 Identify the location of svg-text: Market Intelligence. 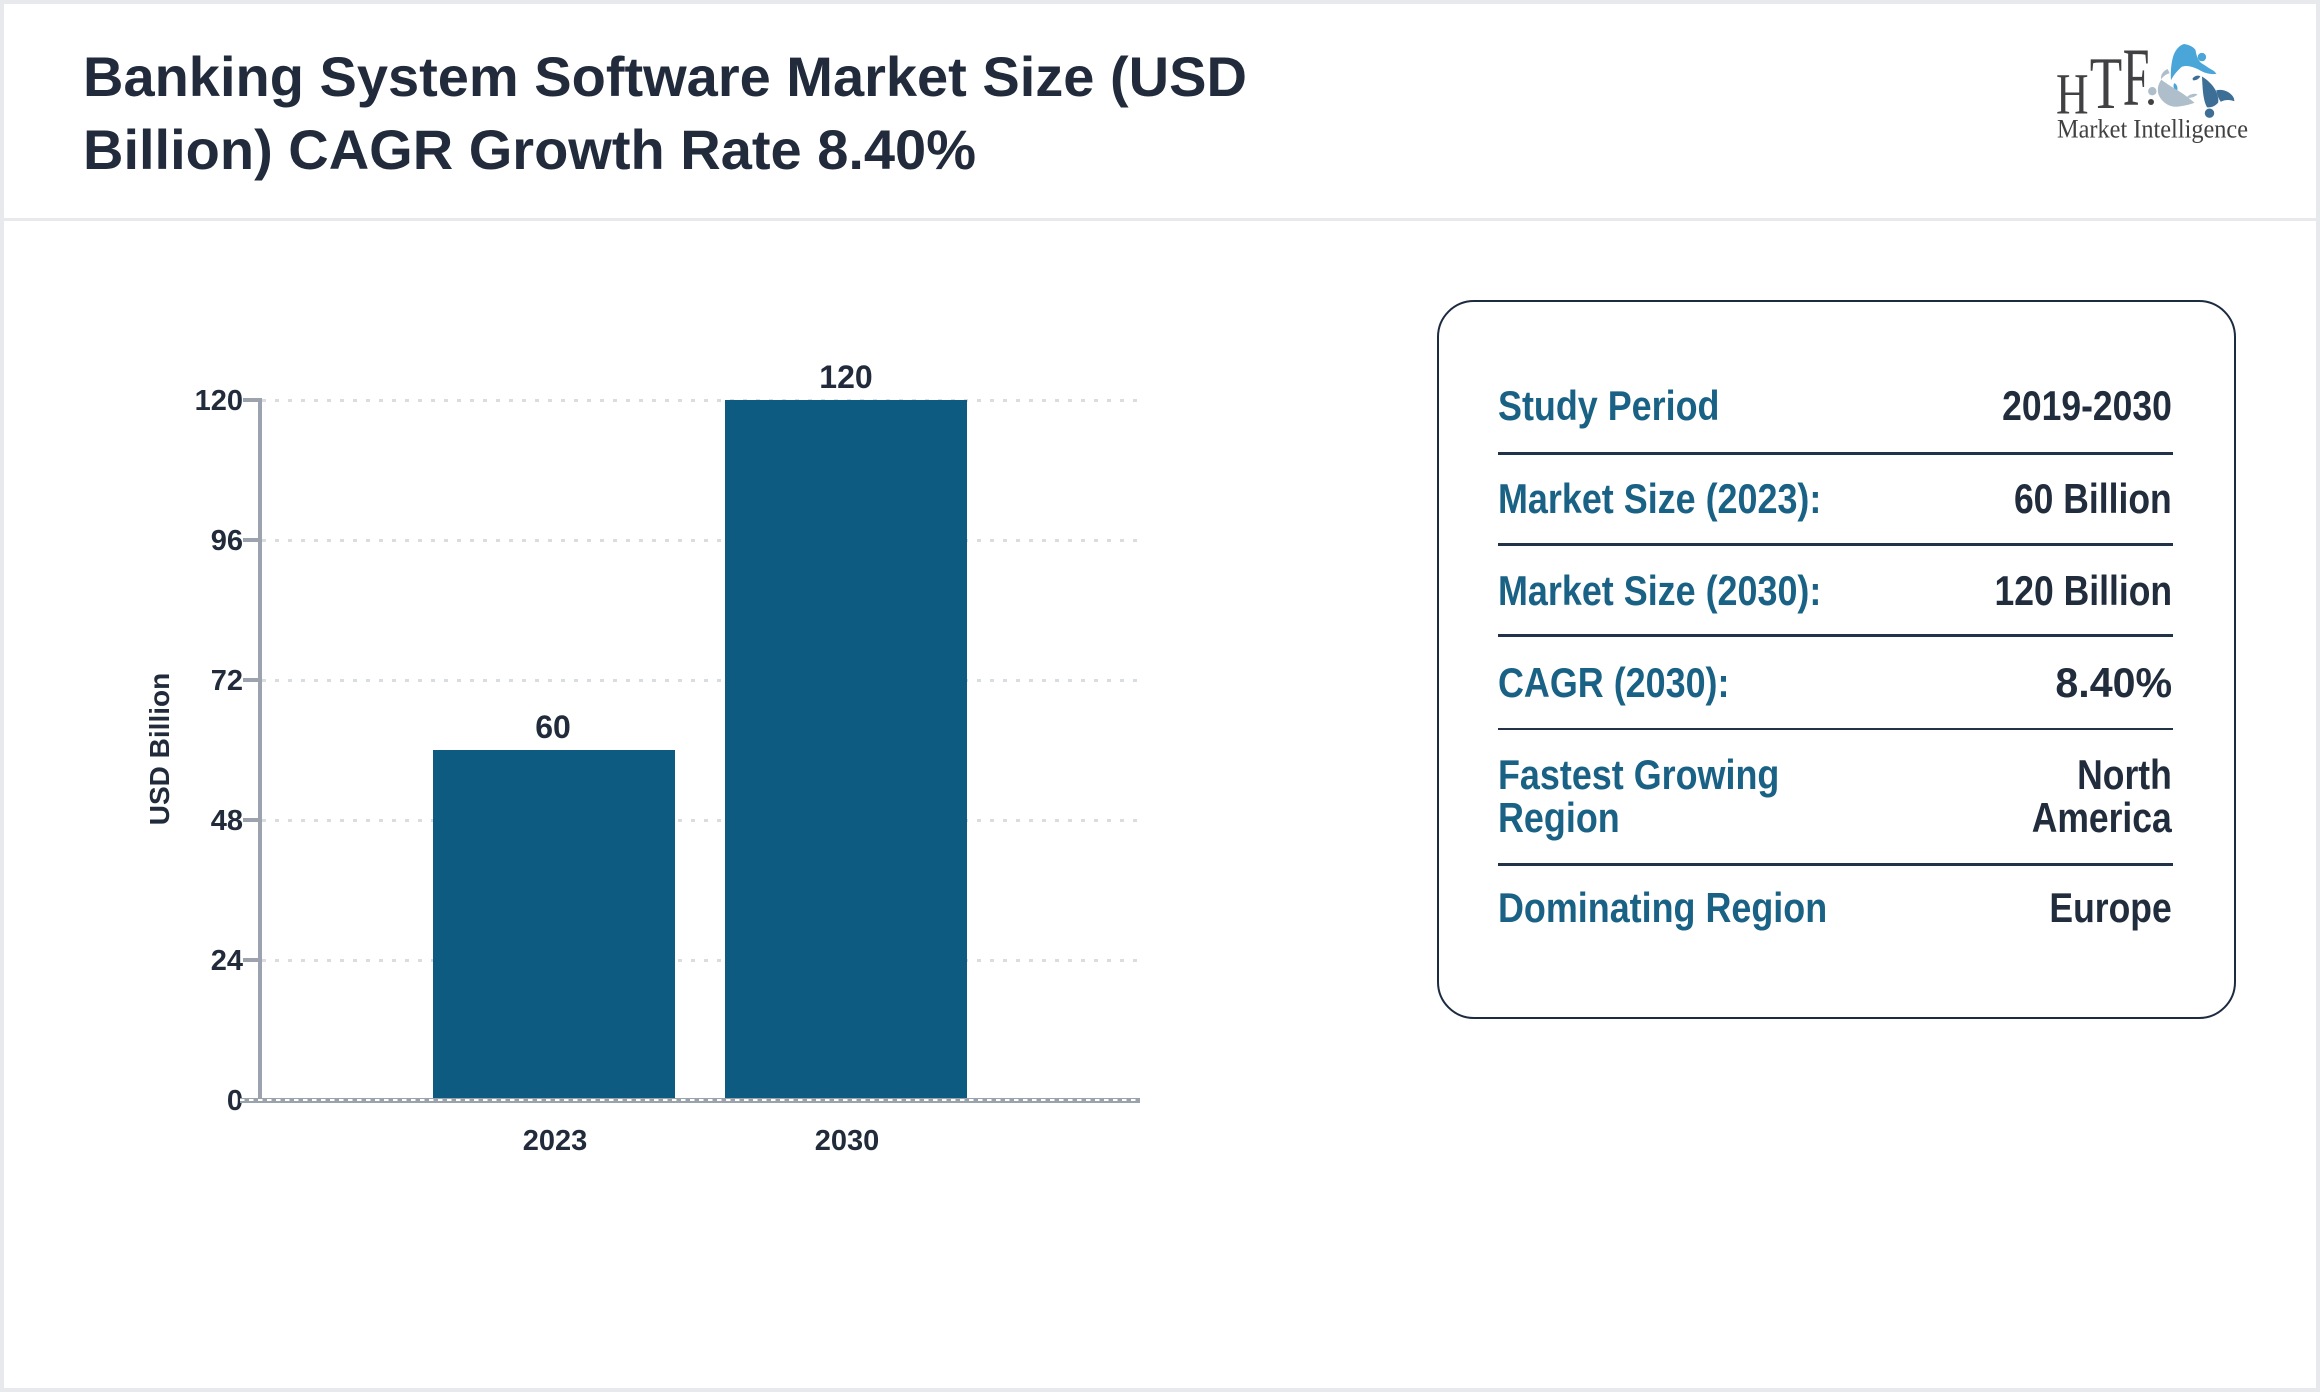
(2152, 128).